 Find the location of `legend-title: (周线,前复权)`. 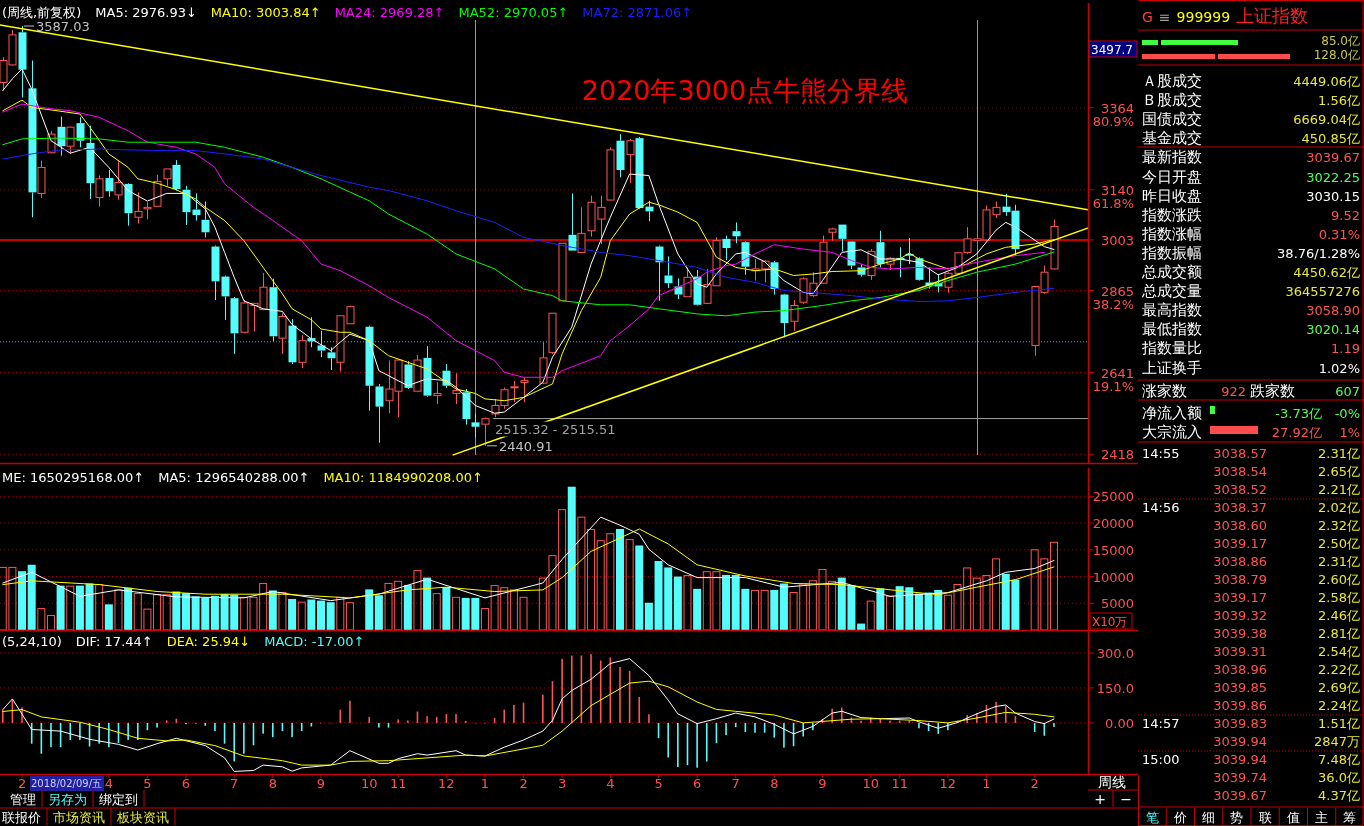

legend-title: (周线,前复权) is located at coordinates (42, 12).